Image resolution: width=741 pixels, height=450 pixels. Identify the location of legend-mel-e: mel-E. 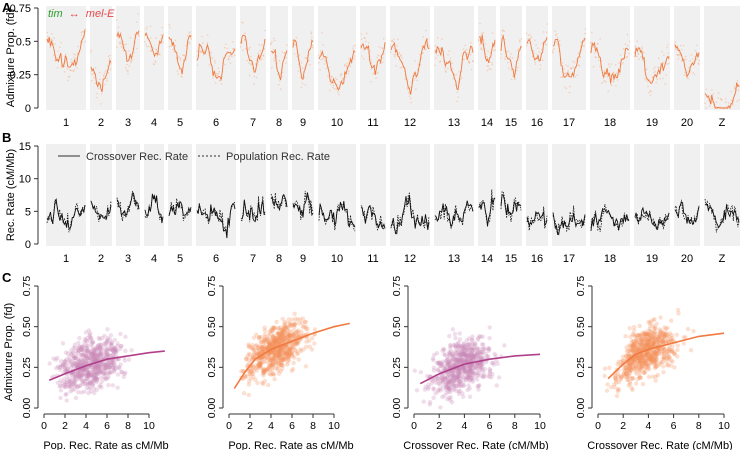
(100, 14).